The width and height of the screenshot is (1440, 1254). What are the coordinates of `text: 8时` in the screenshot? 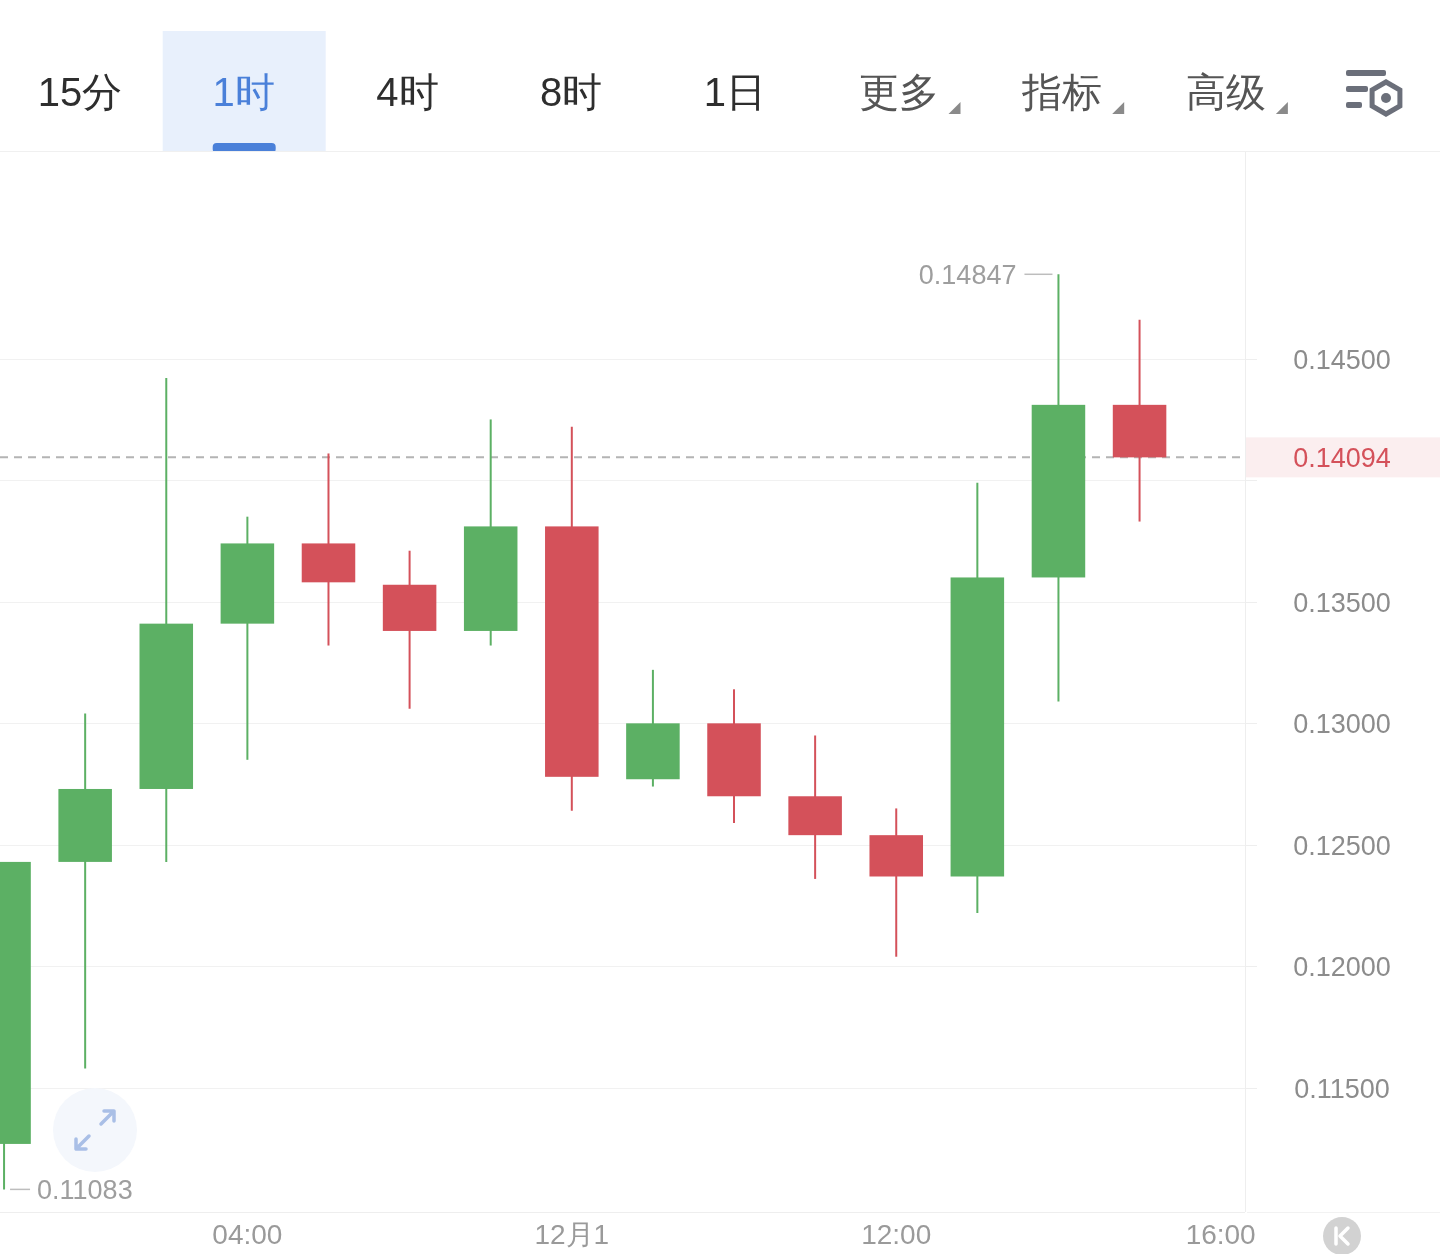 It's located at (571, 92).